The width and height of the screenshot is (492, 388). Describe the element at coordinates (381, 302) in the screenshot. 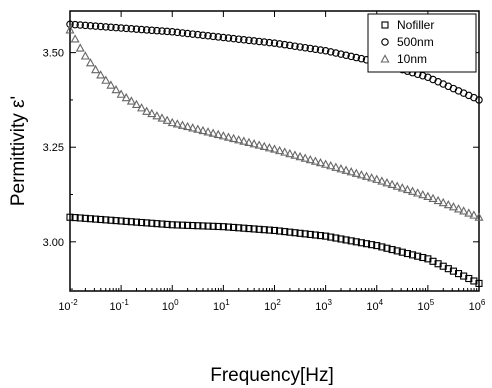

I see `x-tick-exponent: 4` at that location.